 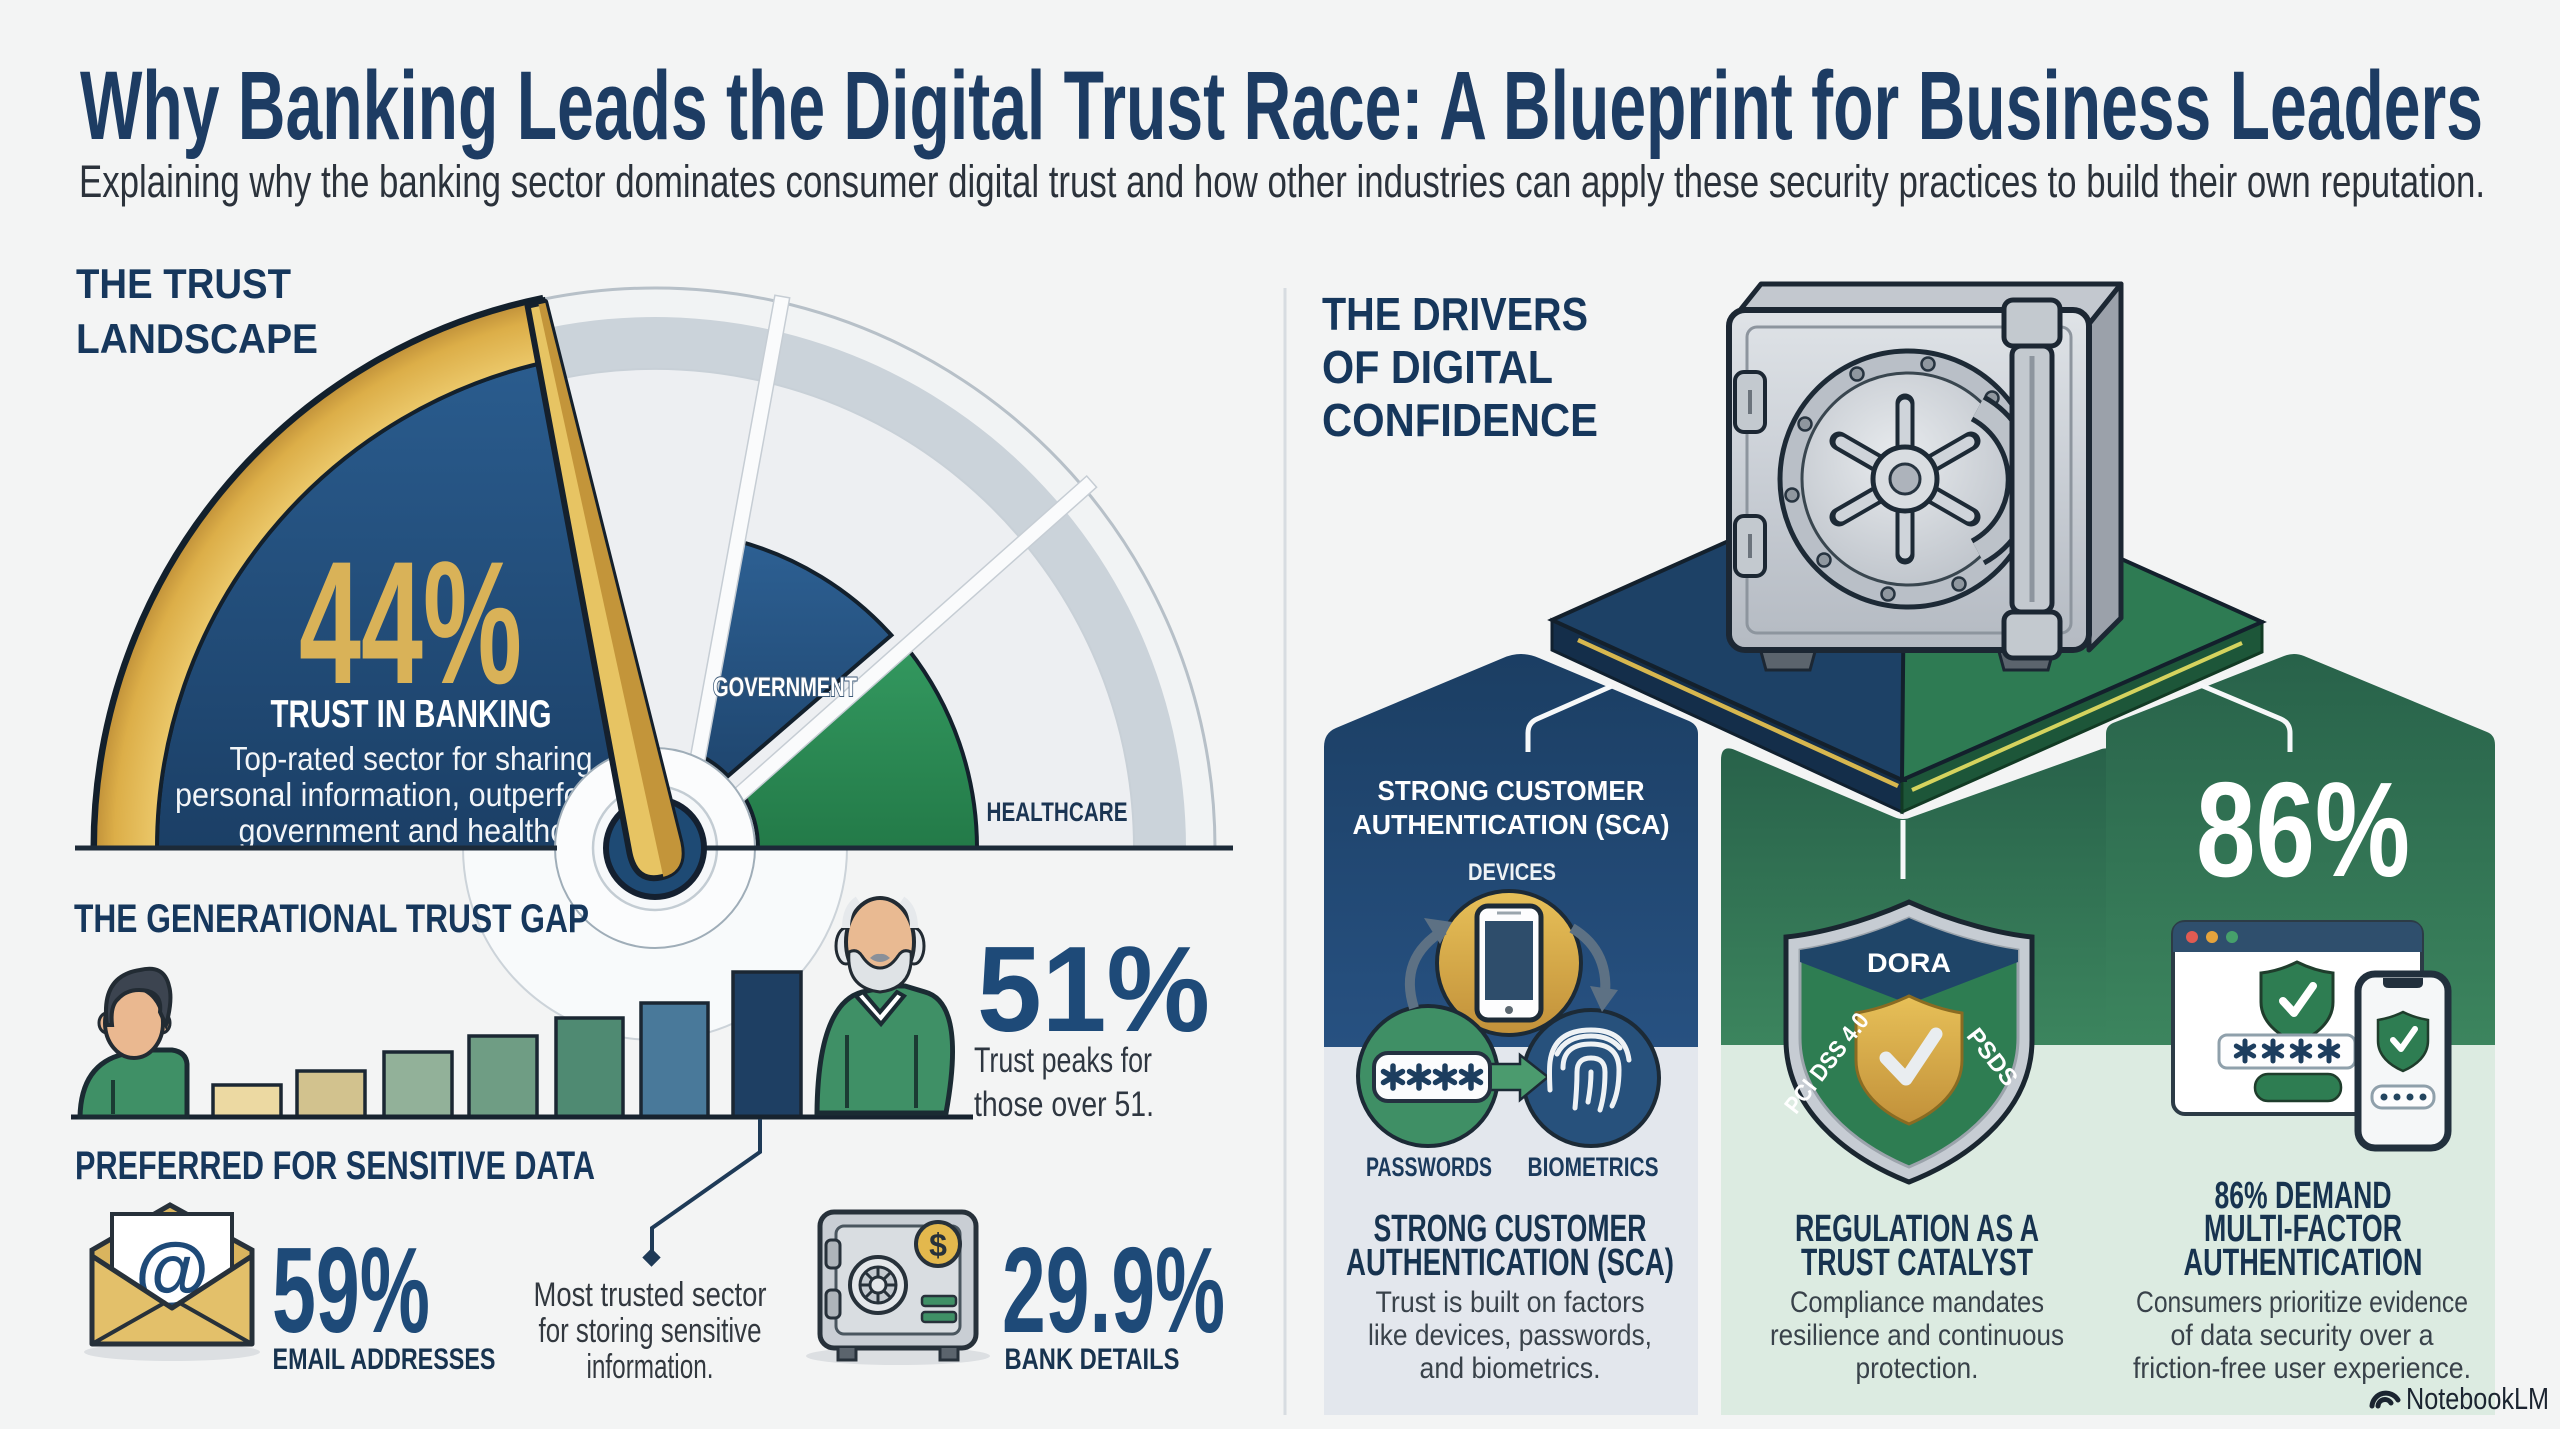 What do you see at coordinates (650, 1367) in the screenshot?
I see `svg-text: information.` at bounding box center [650, 1367].